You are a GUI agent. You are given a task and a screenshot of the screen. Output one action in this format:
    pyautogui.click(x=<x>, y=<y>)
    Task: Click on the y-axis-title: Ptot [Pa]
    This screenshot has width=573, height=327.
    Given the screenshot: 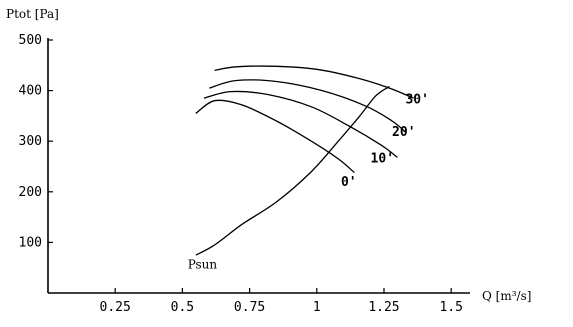 What is the action you would take?
    pyautogui.click(x=32, y=14)
    